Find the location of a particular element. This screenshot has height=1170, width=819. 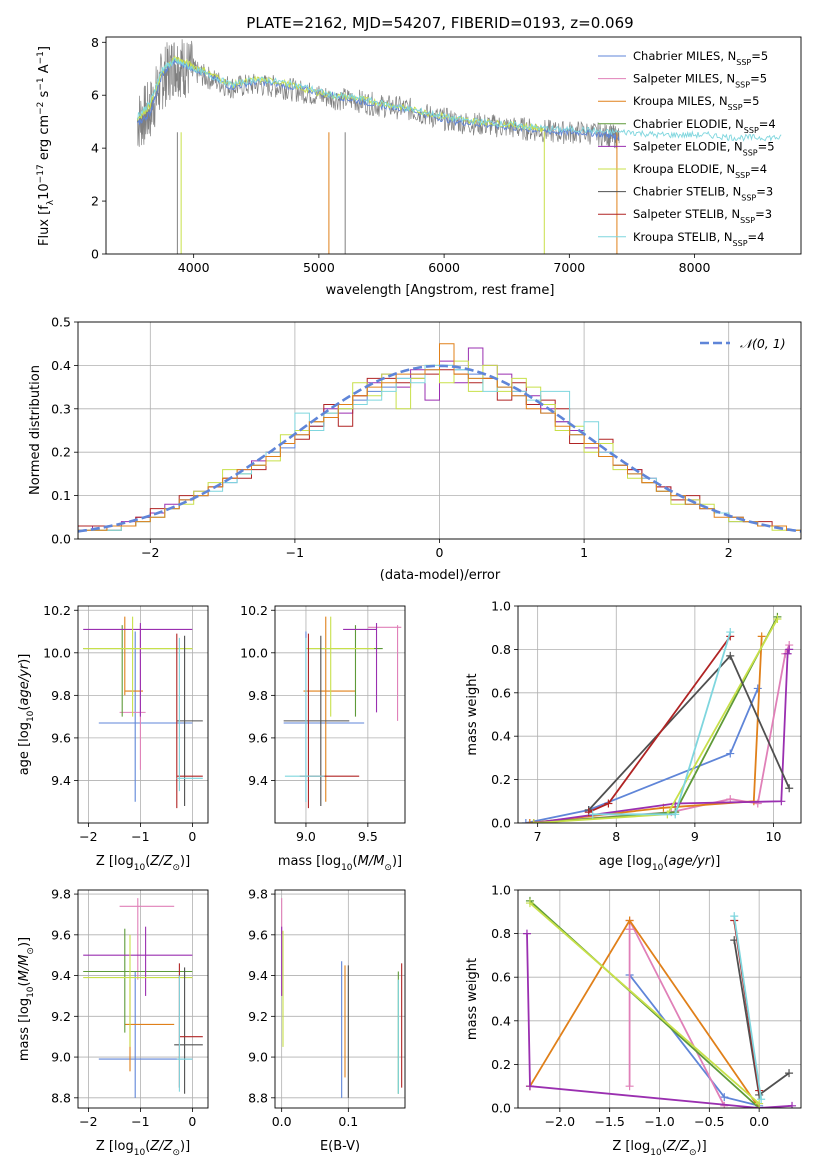

errorbar-kroupa-elodie is located at coordinates (138, 666).